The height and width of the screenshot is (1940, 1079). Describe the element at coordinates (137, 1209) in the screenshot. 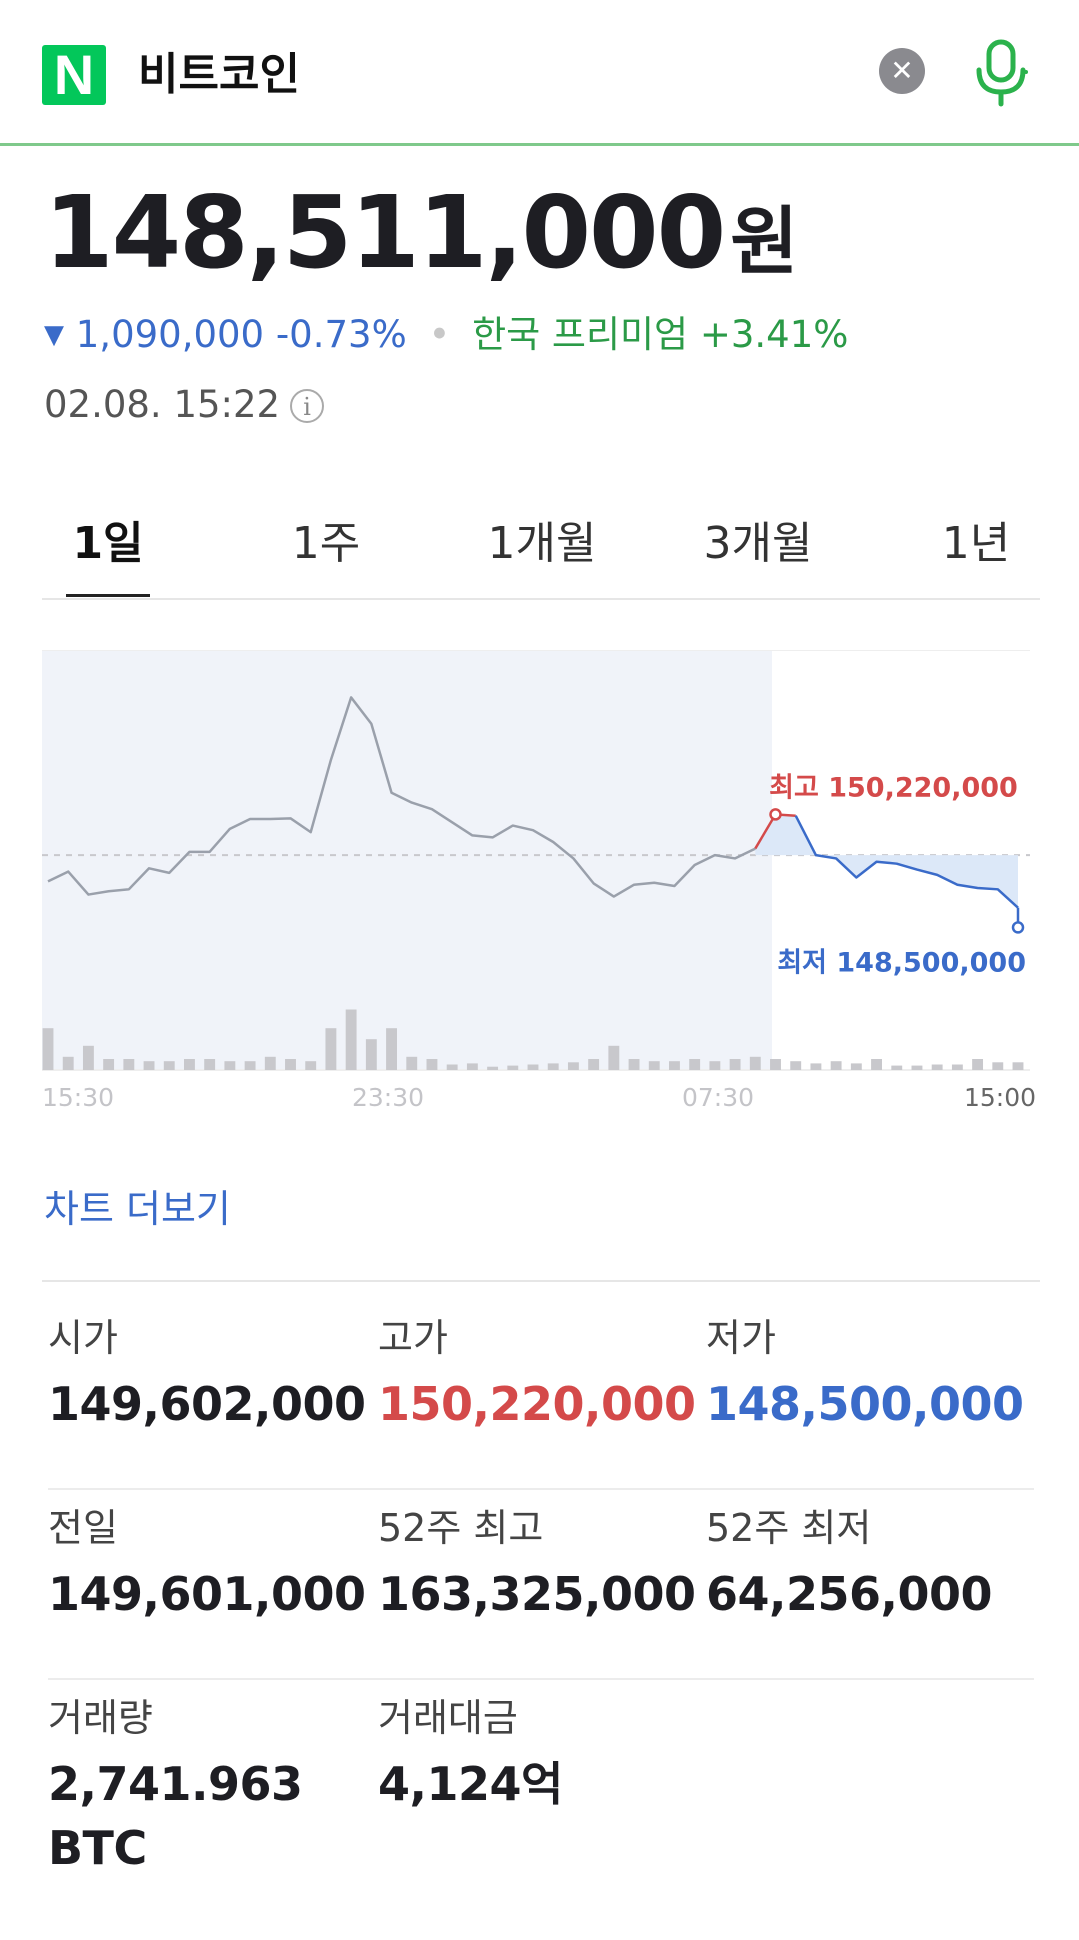

I see `more-chart-link: 차트 더보기` at that location.